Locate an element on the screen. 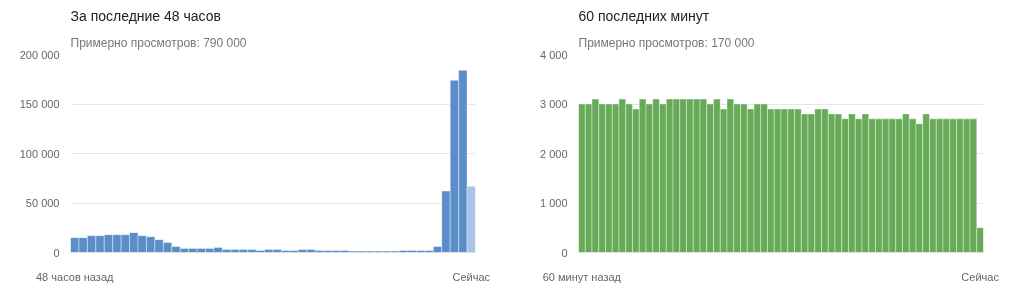 This screenshot has height=285, width=1016. y-tick-label: 4 000 is located at coordinates (553, 54).